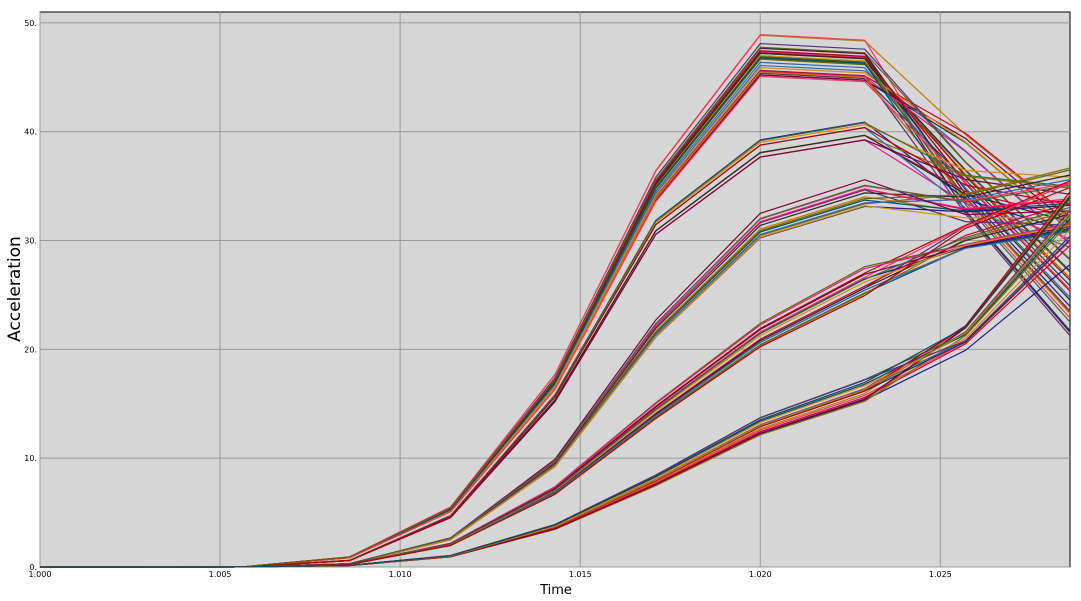 This screenshot has width=1081, height=601. What do you see at coordinates (33, 567) in the screenshot?
I see `y-tick-label: 0.` at bounding box center [33, 567].